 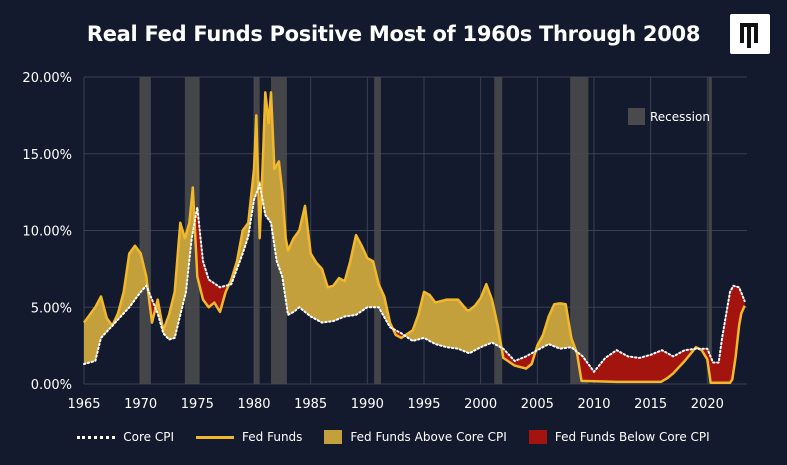 I want to click on recession-legend-label: Recession, so click(x=680, y=117).